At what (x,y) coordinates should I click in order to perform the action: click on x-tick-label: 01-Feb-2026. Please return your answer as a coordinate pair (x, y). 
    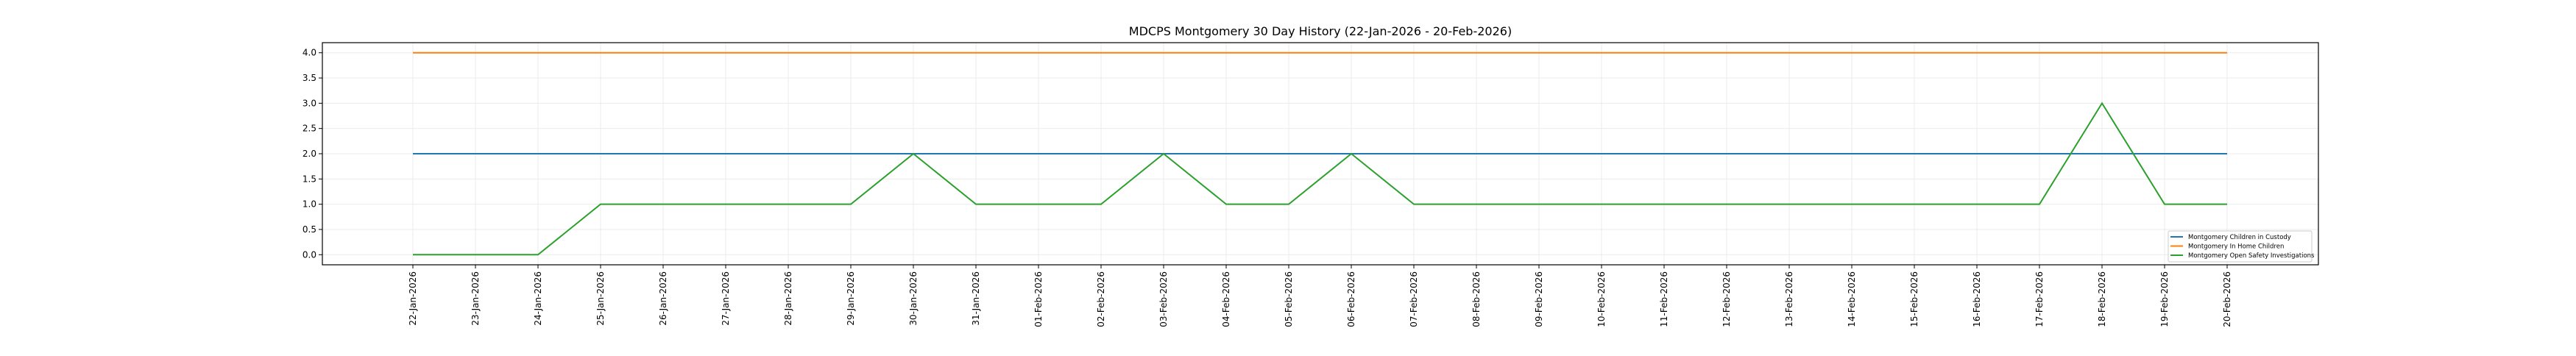
    Looking at the image, I should click on (1038, 299).